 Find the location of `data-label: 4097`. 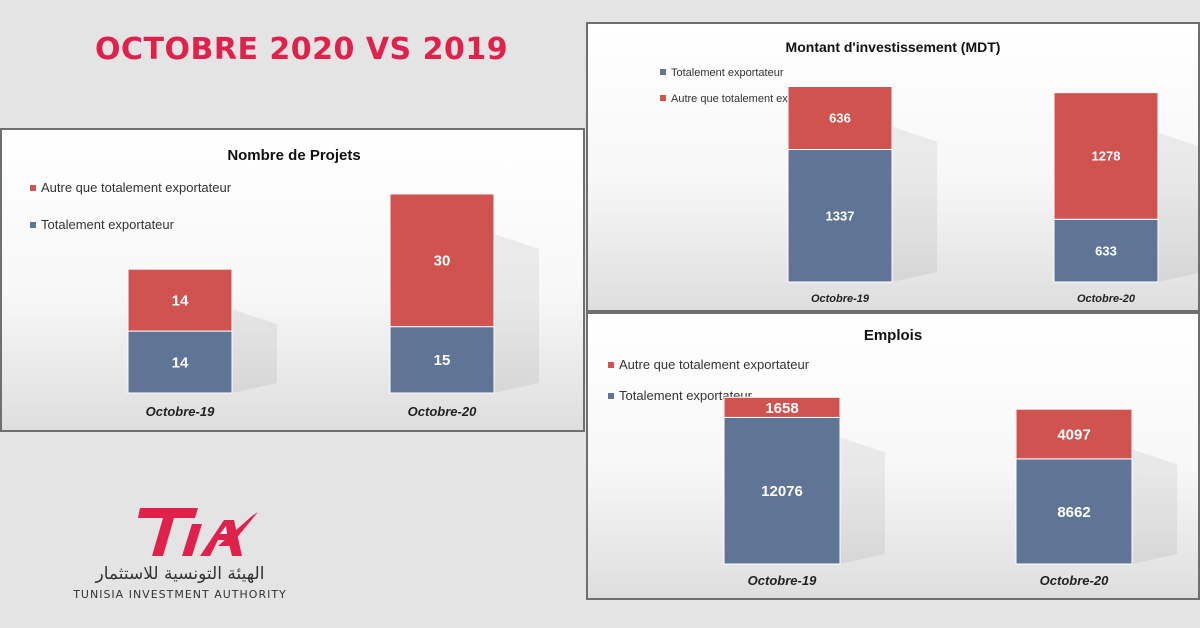

data-label: 4097 is located at coordinates (1073, 434).